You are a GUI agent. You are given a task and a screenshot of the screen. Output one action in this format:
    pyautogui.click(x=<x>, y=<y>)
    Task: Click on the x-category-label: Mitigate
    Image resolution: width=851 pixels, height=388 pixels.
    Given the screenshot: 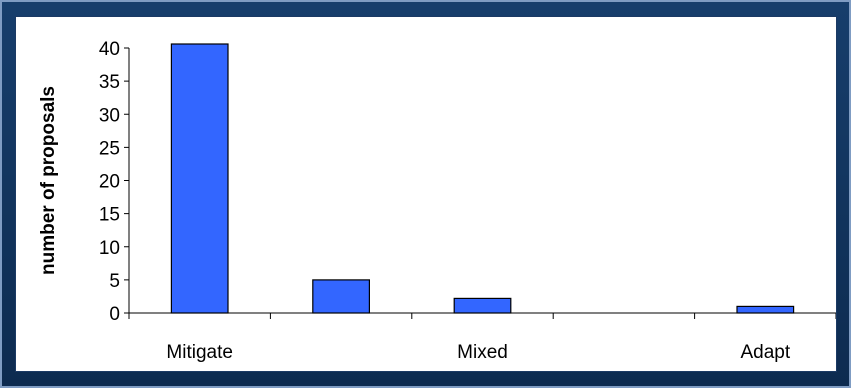 What is the action you would take?
    pyautogui.click(x=199, y=352)
    